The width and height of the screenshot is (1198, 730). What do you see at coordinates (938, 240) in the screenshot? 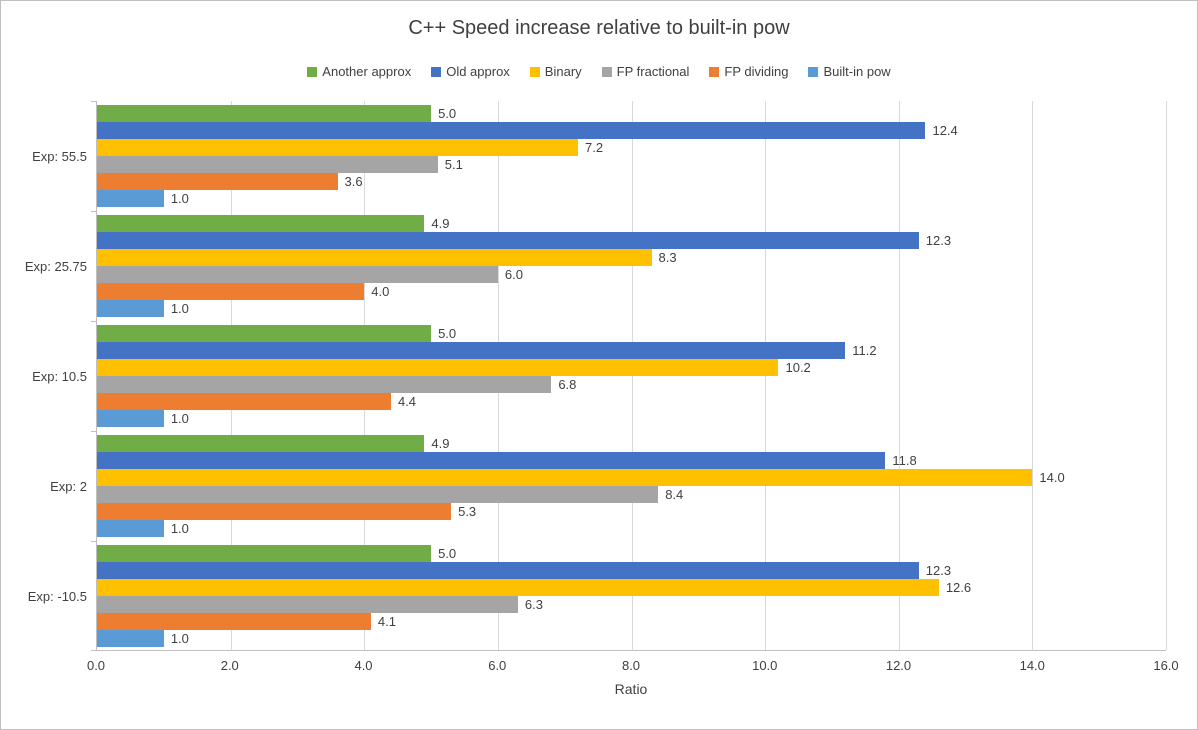
I see `bar-value-label: 12.3` at bounding box center [938, 240].